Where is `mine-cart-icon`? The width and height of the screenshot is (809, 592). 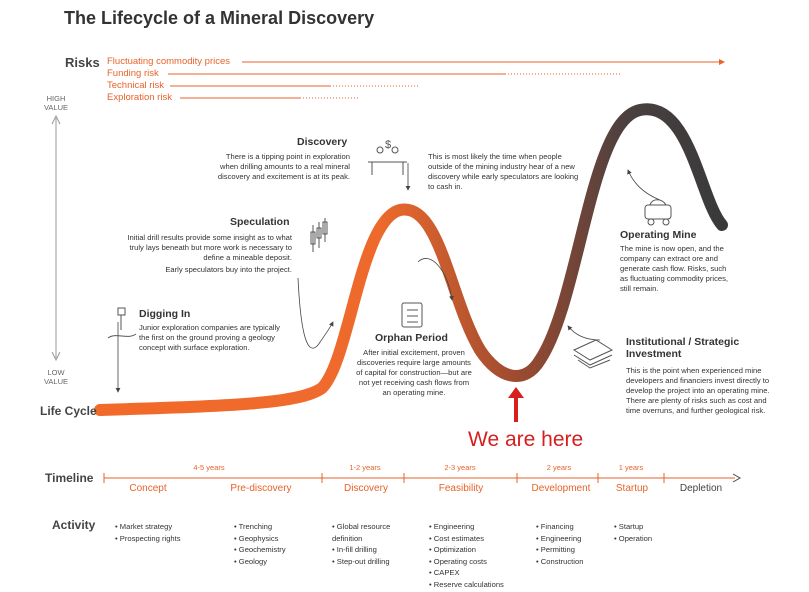
mine-cart-icon is located at coordinates (658, 212).